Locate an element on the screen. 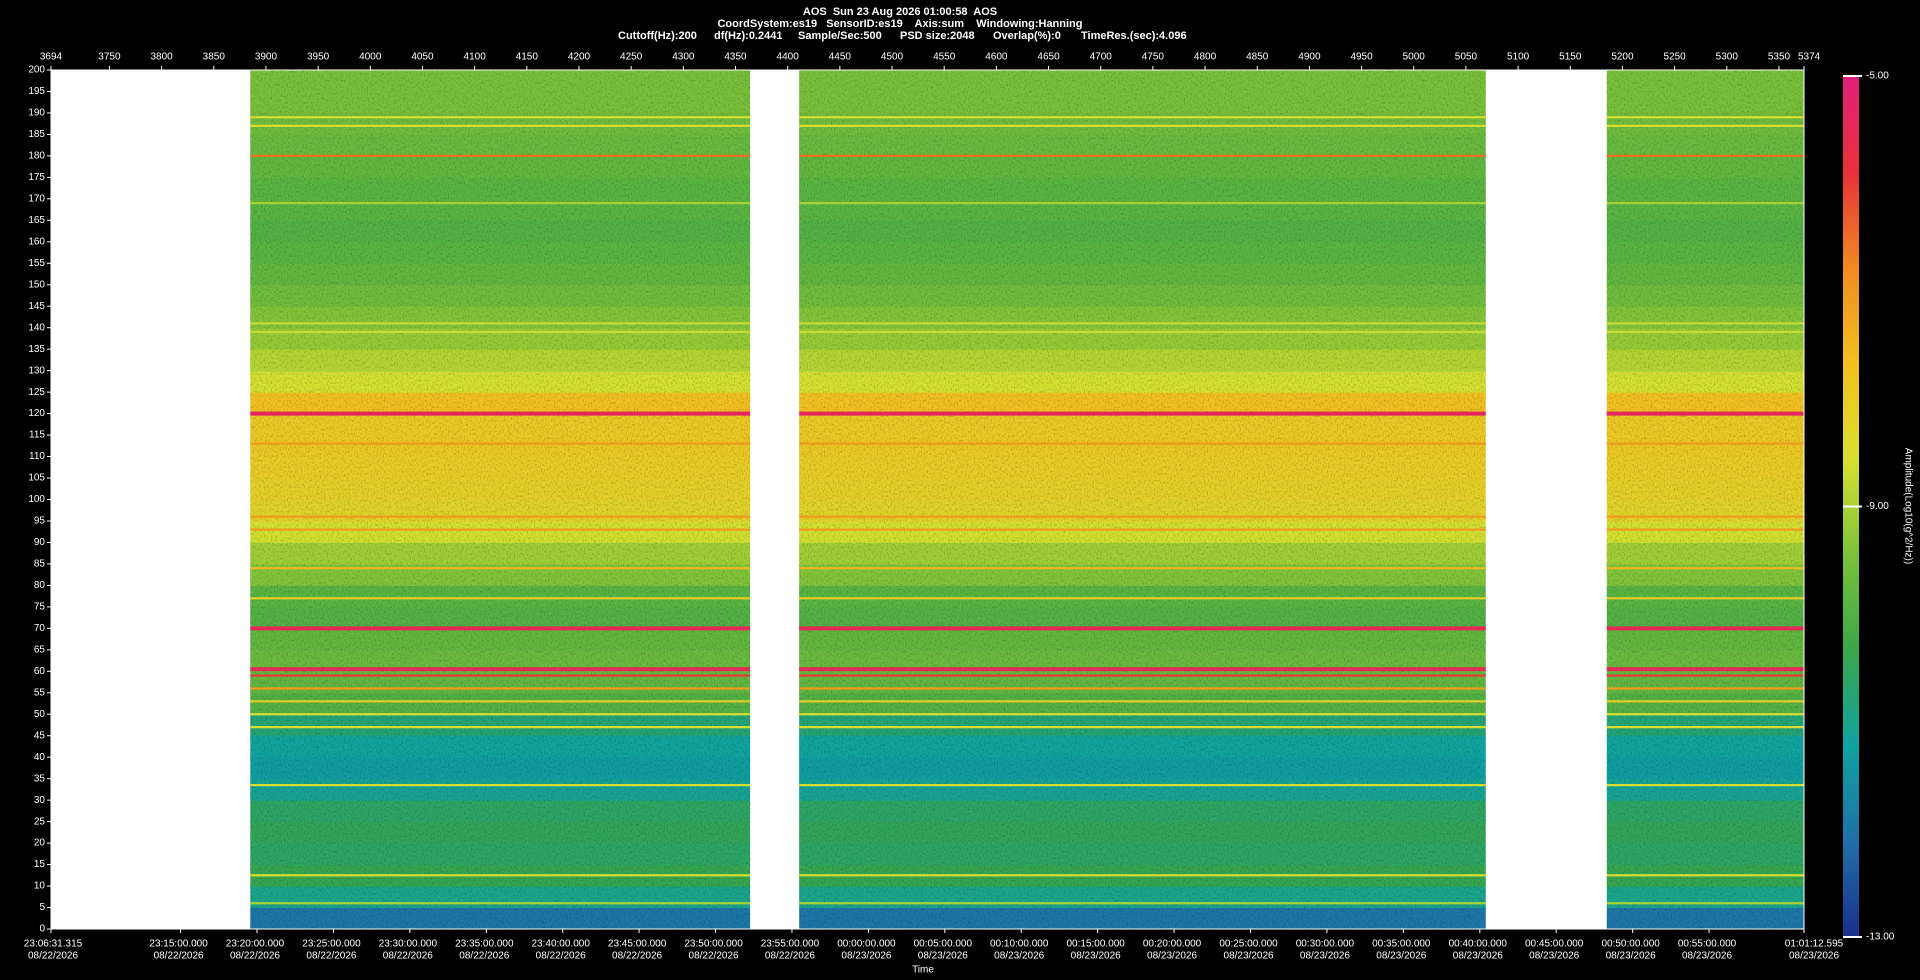 The height and width of the screenshot is (980, 1920). y-tick-label: 115 is located at coordinates (37, 435).